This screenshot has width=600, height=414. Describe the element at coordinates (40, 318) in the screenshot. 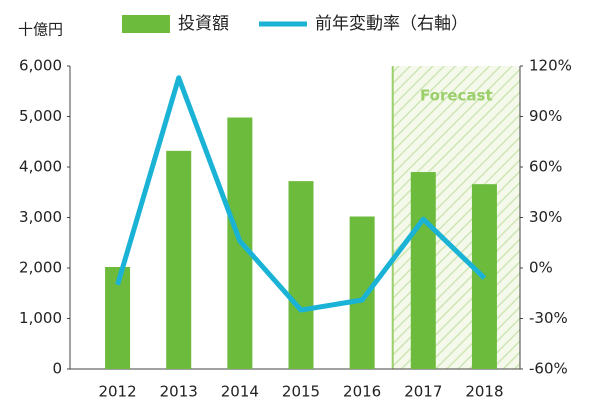

I see `y-tick-label: 1,000` at that location.